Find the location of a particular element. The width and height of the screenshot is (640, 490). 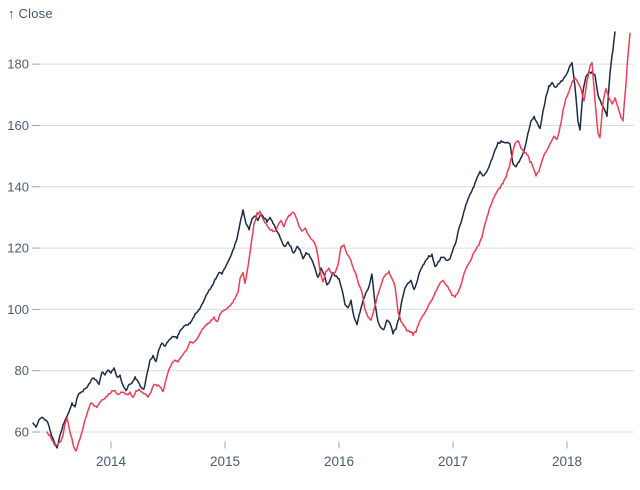

x-tick-label: 2014 is located at coordinates (111, 461).